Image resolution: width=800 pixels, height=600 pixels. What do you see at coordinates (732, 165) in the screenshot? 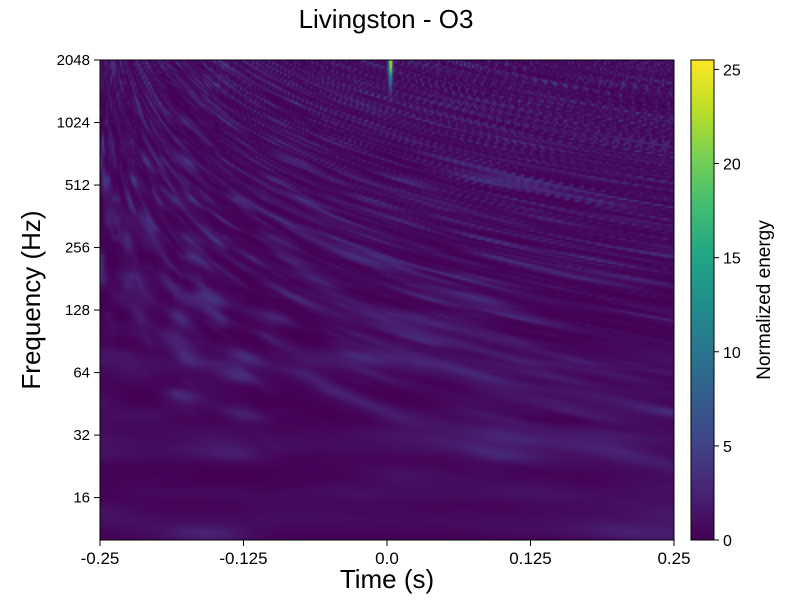
I see `colorbar-tick-label: 20` at bounding box center [732, 165].